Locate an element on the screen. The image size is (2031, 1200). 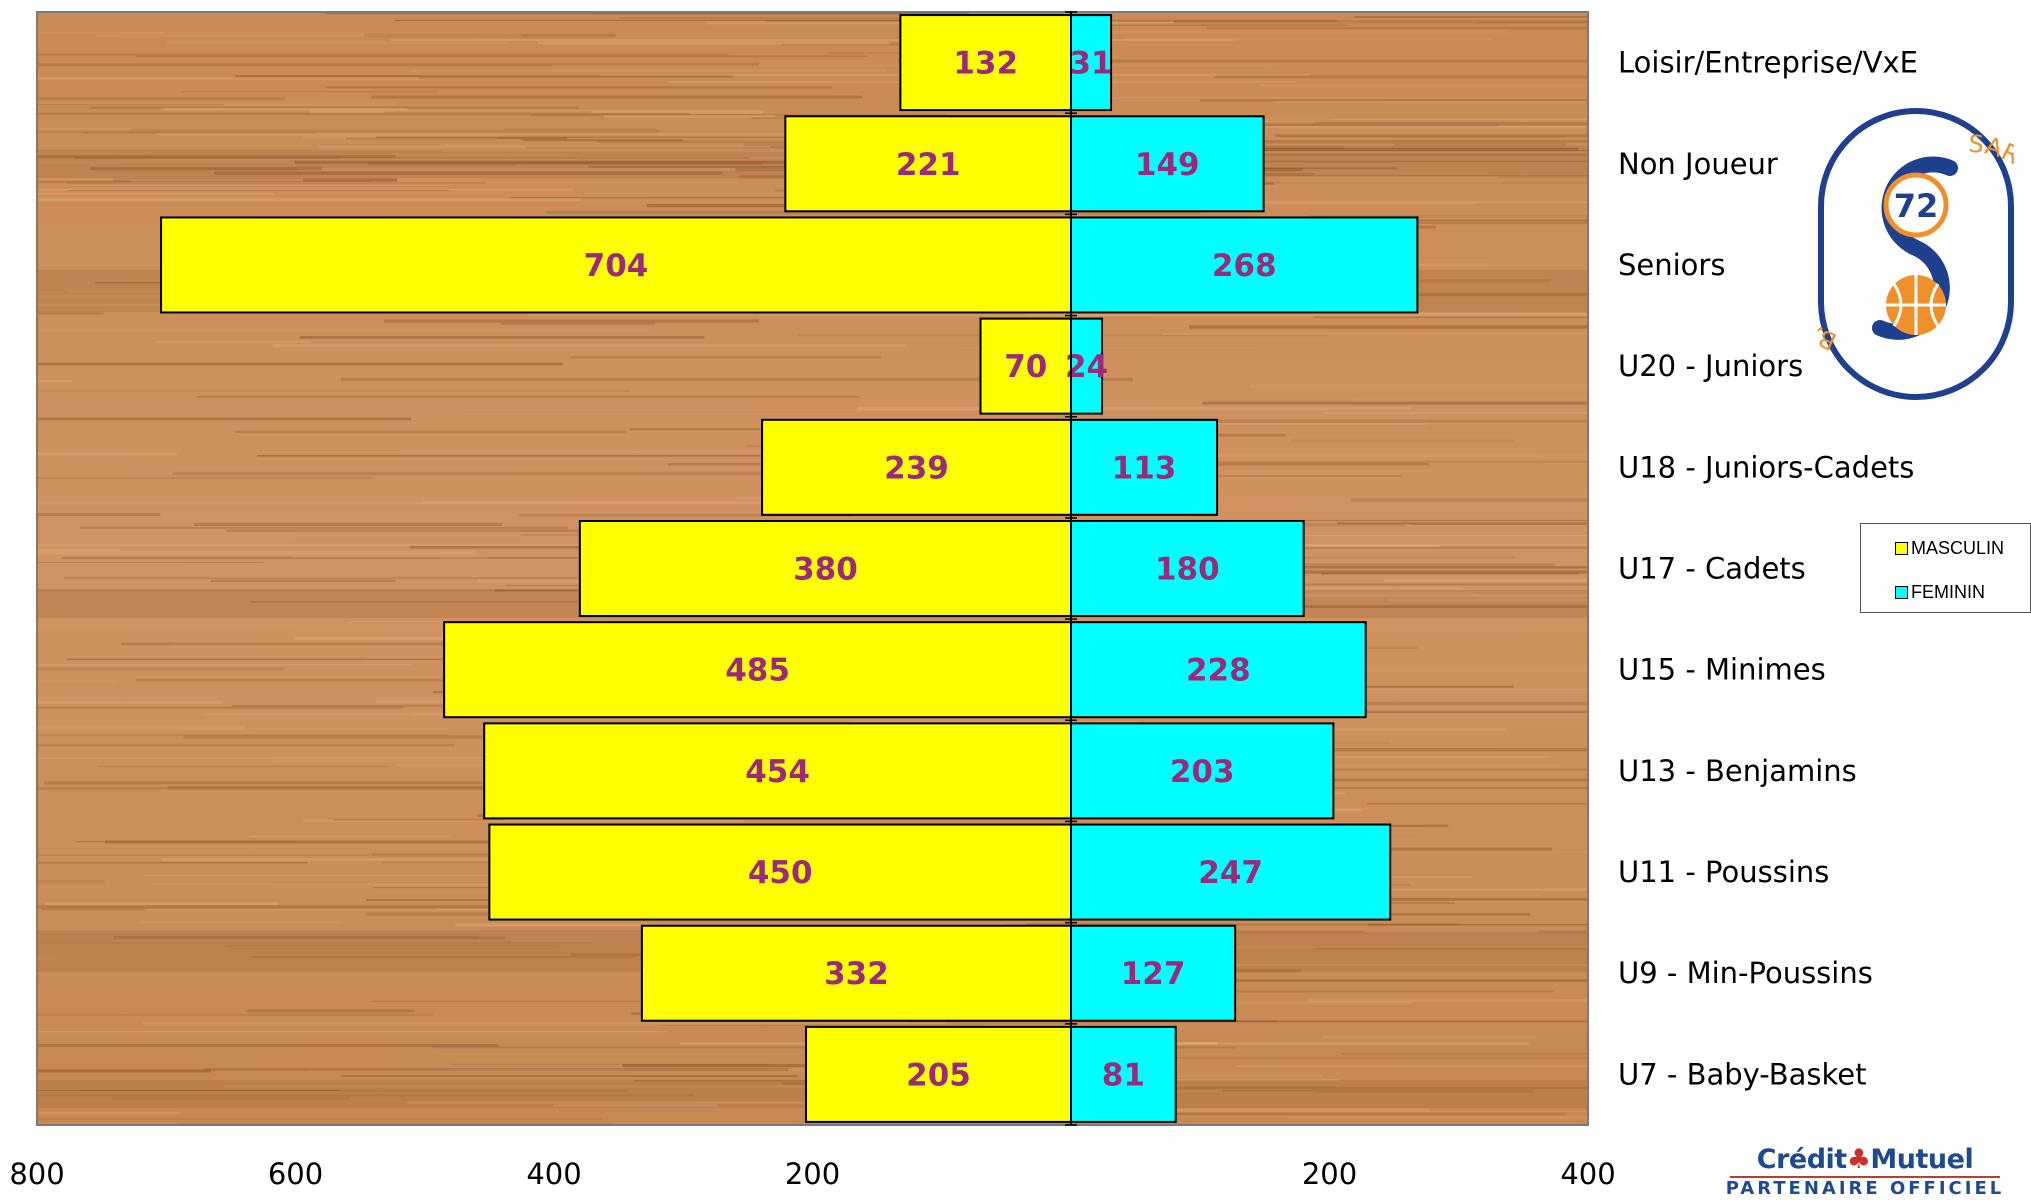
bar-feminin-u20-juniors is located at coordinates (1087, 366).